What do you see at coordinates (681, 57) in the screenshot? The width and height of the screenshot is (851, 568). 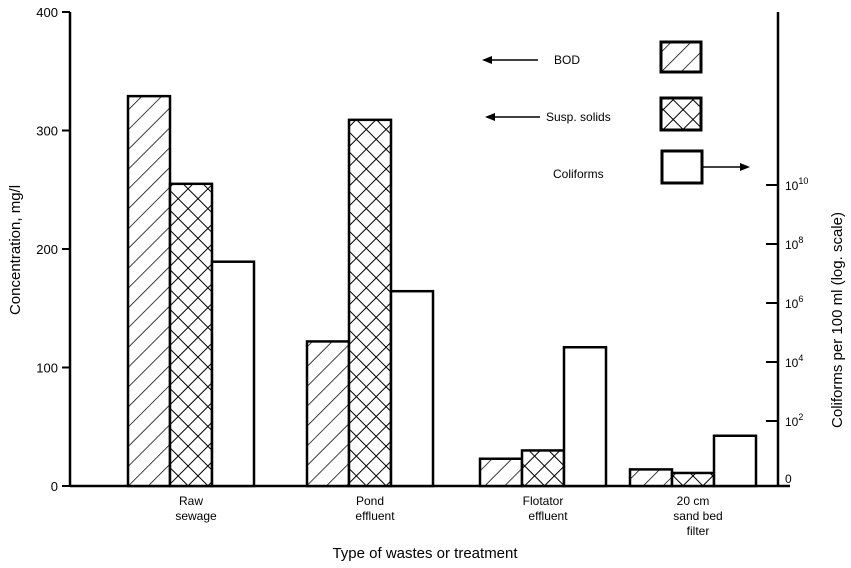 I see `legend-swatch-bod` at bounding box center [681, 57].